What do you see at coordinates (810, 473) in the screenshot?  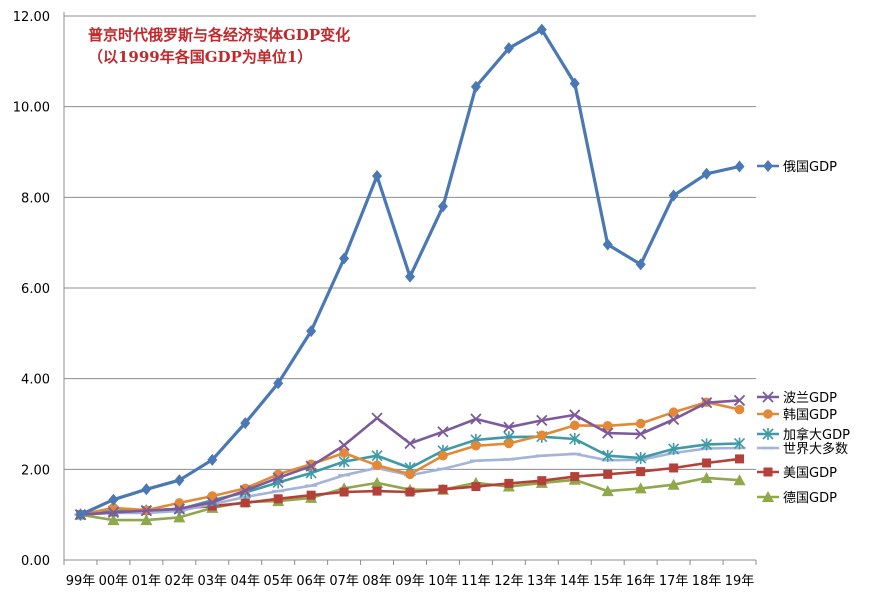 I see `legend-label: 美国GDP` at bounding box center [810, 473].